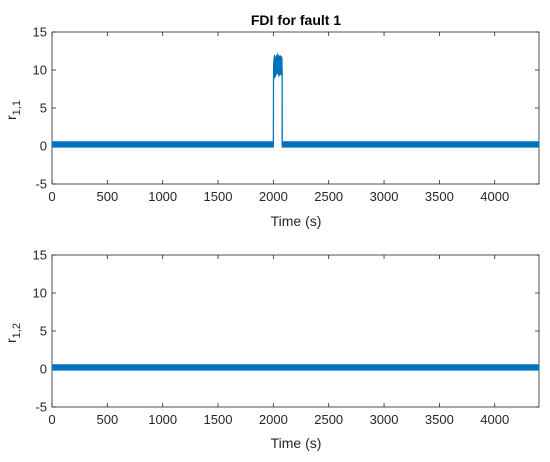  I want to click on y-axis-label: r1,1, so click(13, 110).